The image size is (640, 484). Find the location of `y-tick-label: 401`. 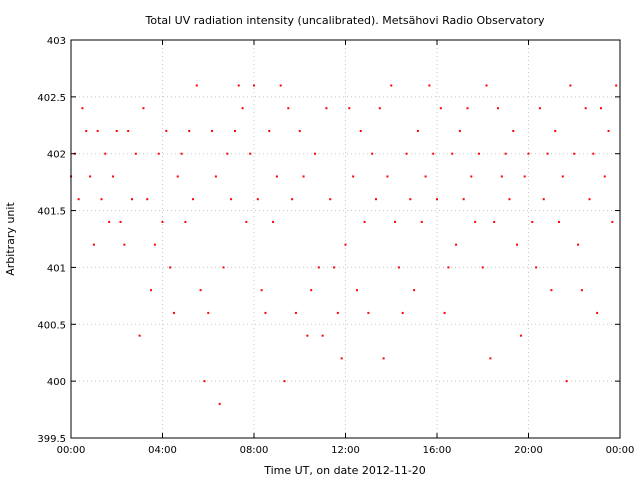

y-tick-label: 401 is located at coordinates (56, 268).